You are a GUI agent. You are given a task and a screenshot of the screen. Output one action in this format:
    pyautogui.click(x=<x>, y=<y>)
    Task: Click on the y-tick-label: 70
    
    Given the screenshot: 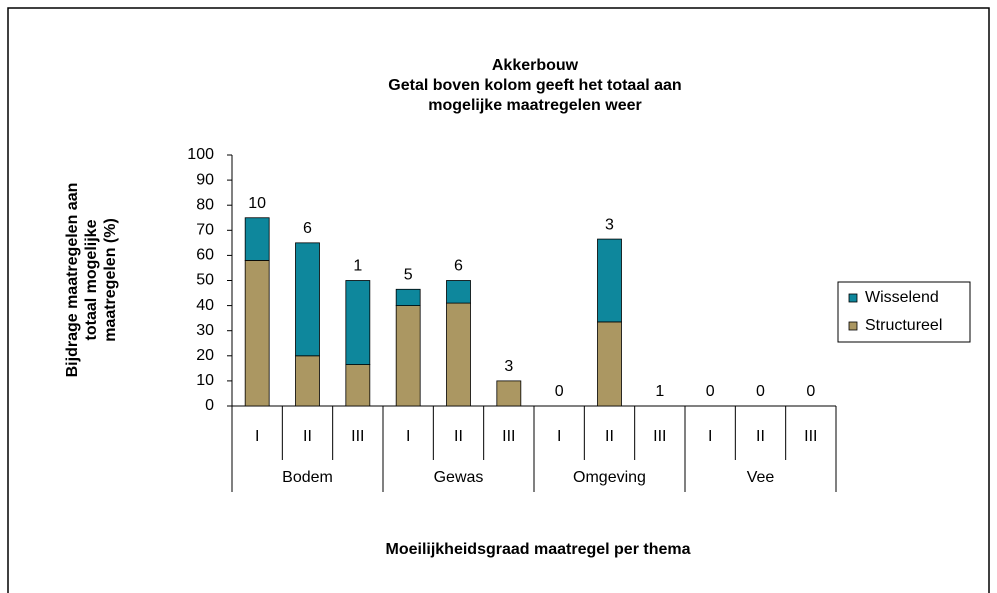 What is the action you would take?
    pyautogui.click(x=205, y=230)
    